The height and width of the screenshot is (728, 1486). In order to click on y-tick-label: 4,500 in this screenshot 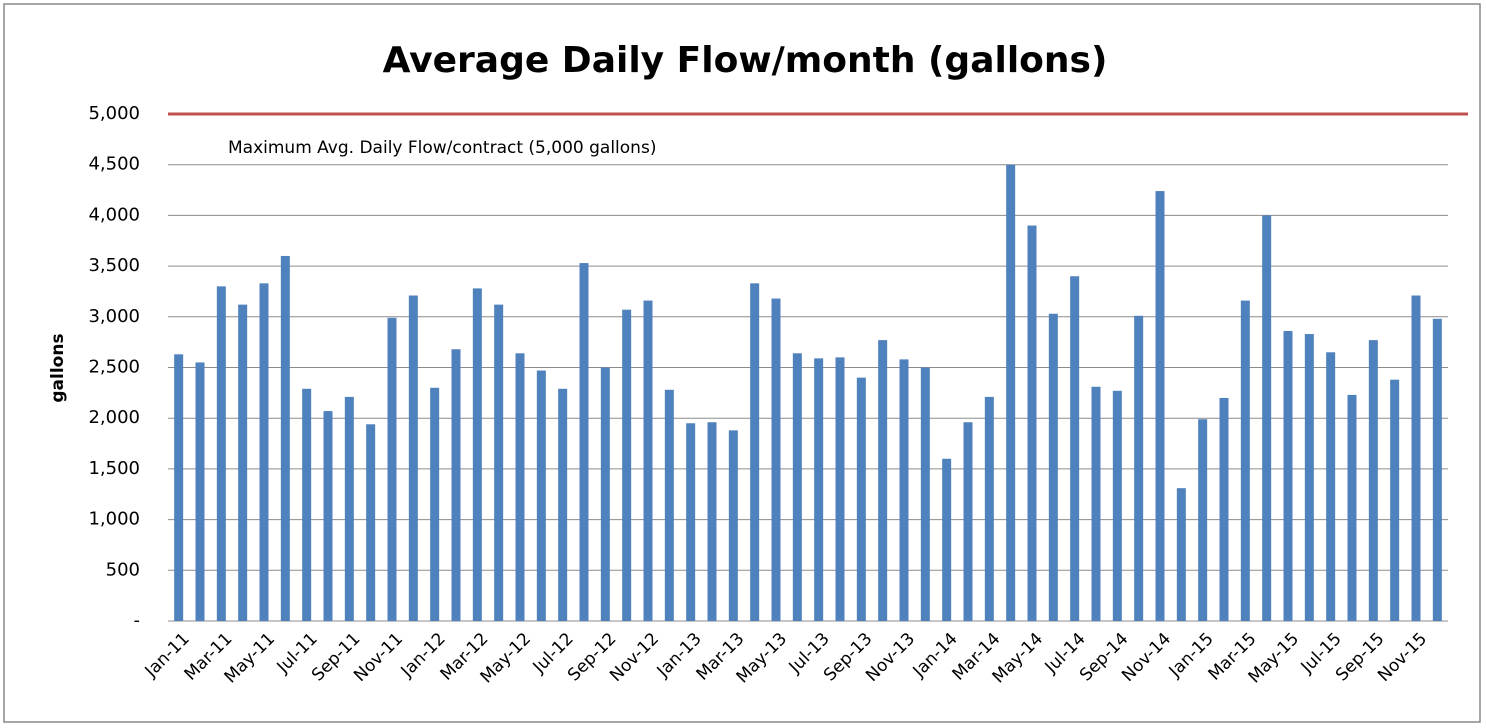, I will do `click(114, 164)`.